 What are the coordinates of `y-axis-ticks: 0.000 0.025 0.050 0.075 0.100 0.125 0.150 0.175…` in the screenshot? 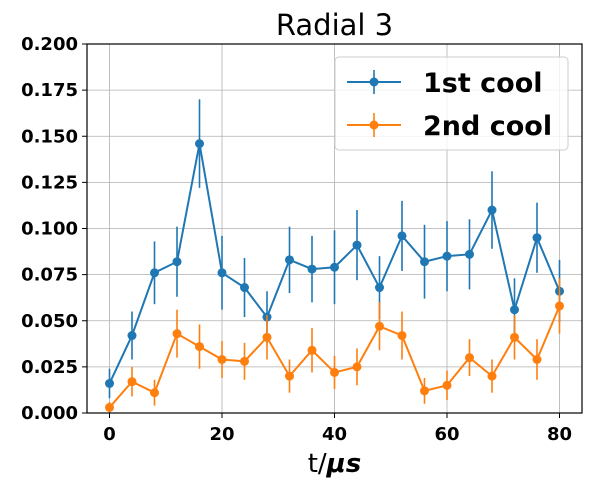 It's located at (54, 229).